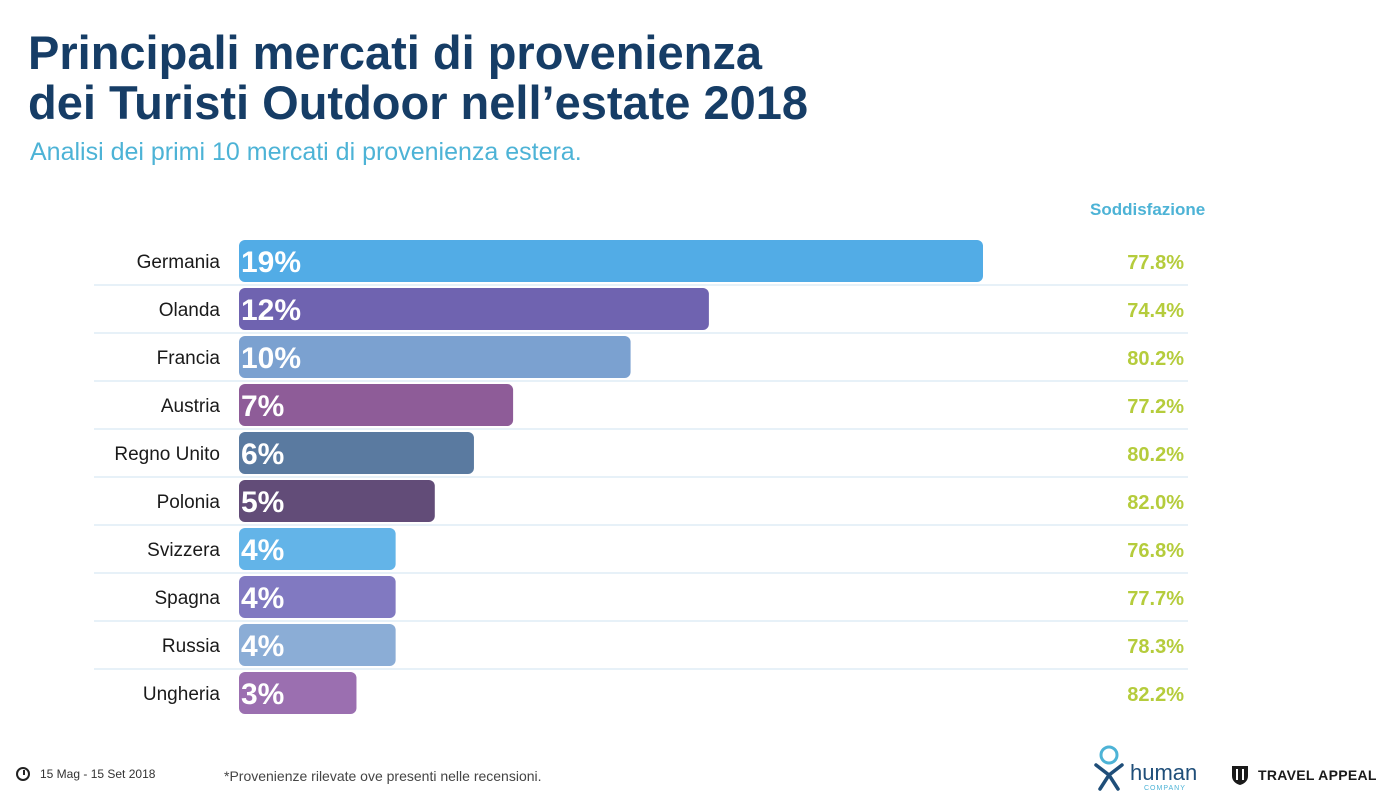  I want to click on category-label: Russia, so click(191, 646).